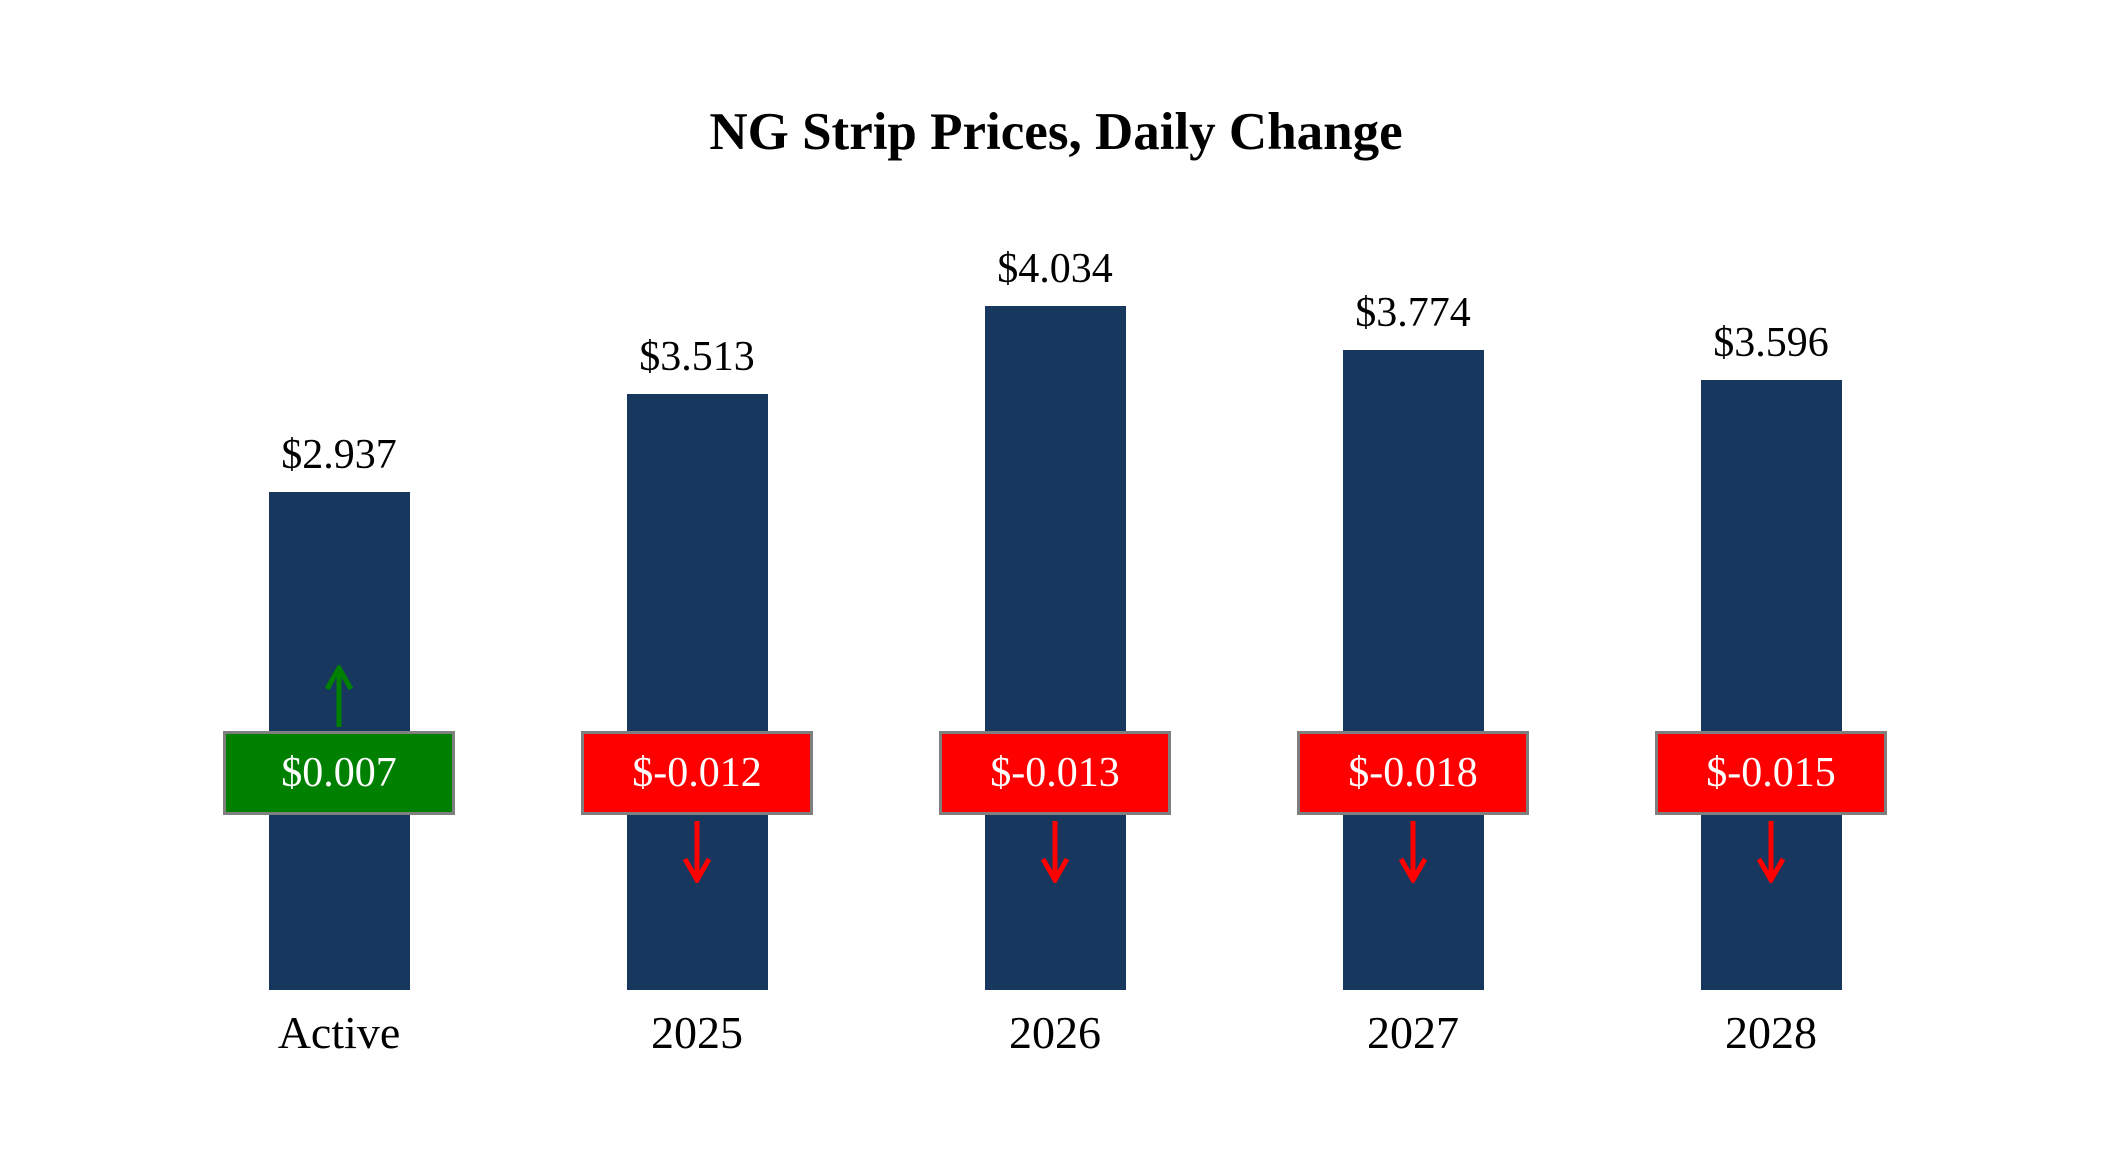  What do you see at coordinates (1056, 132) in the screenshot?
I see `chart-title: NG Strip Prices, Daily Change` at bounding box center [1056, 132].